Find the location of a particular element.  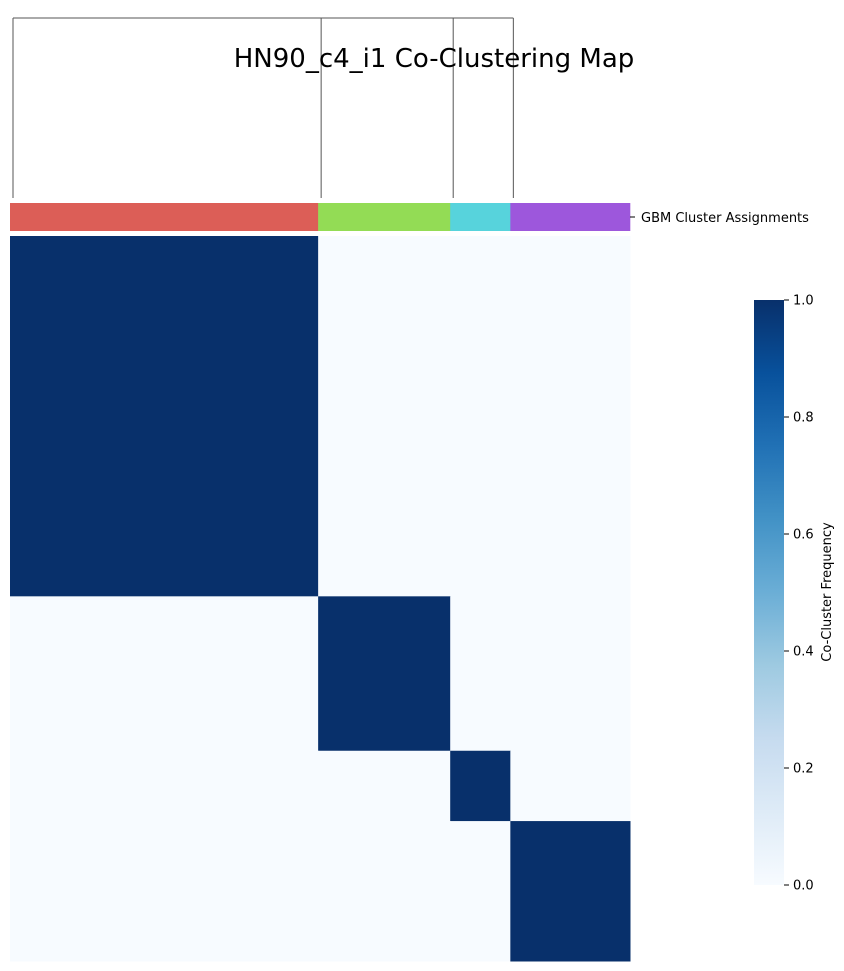

colorbar is located at coordinates (769, 592).